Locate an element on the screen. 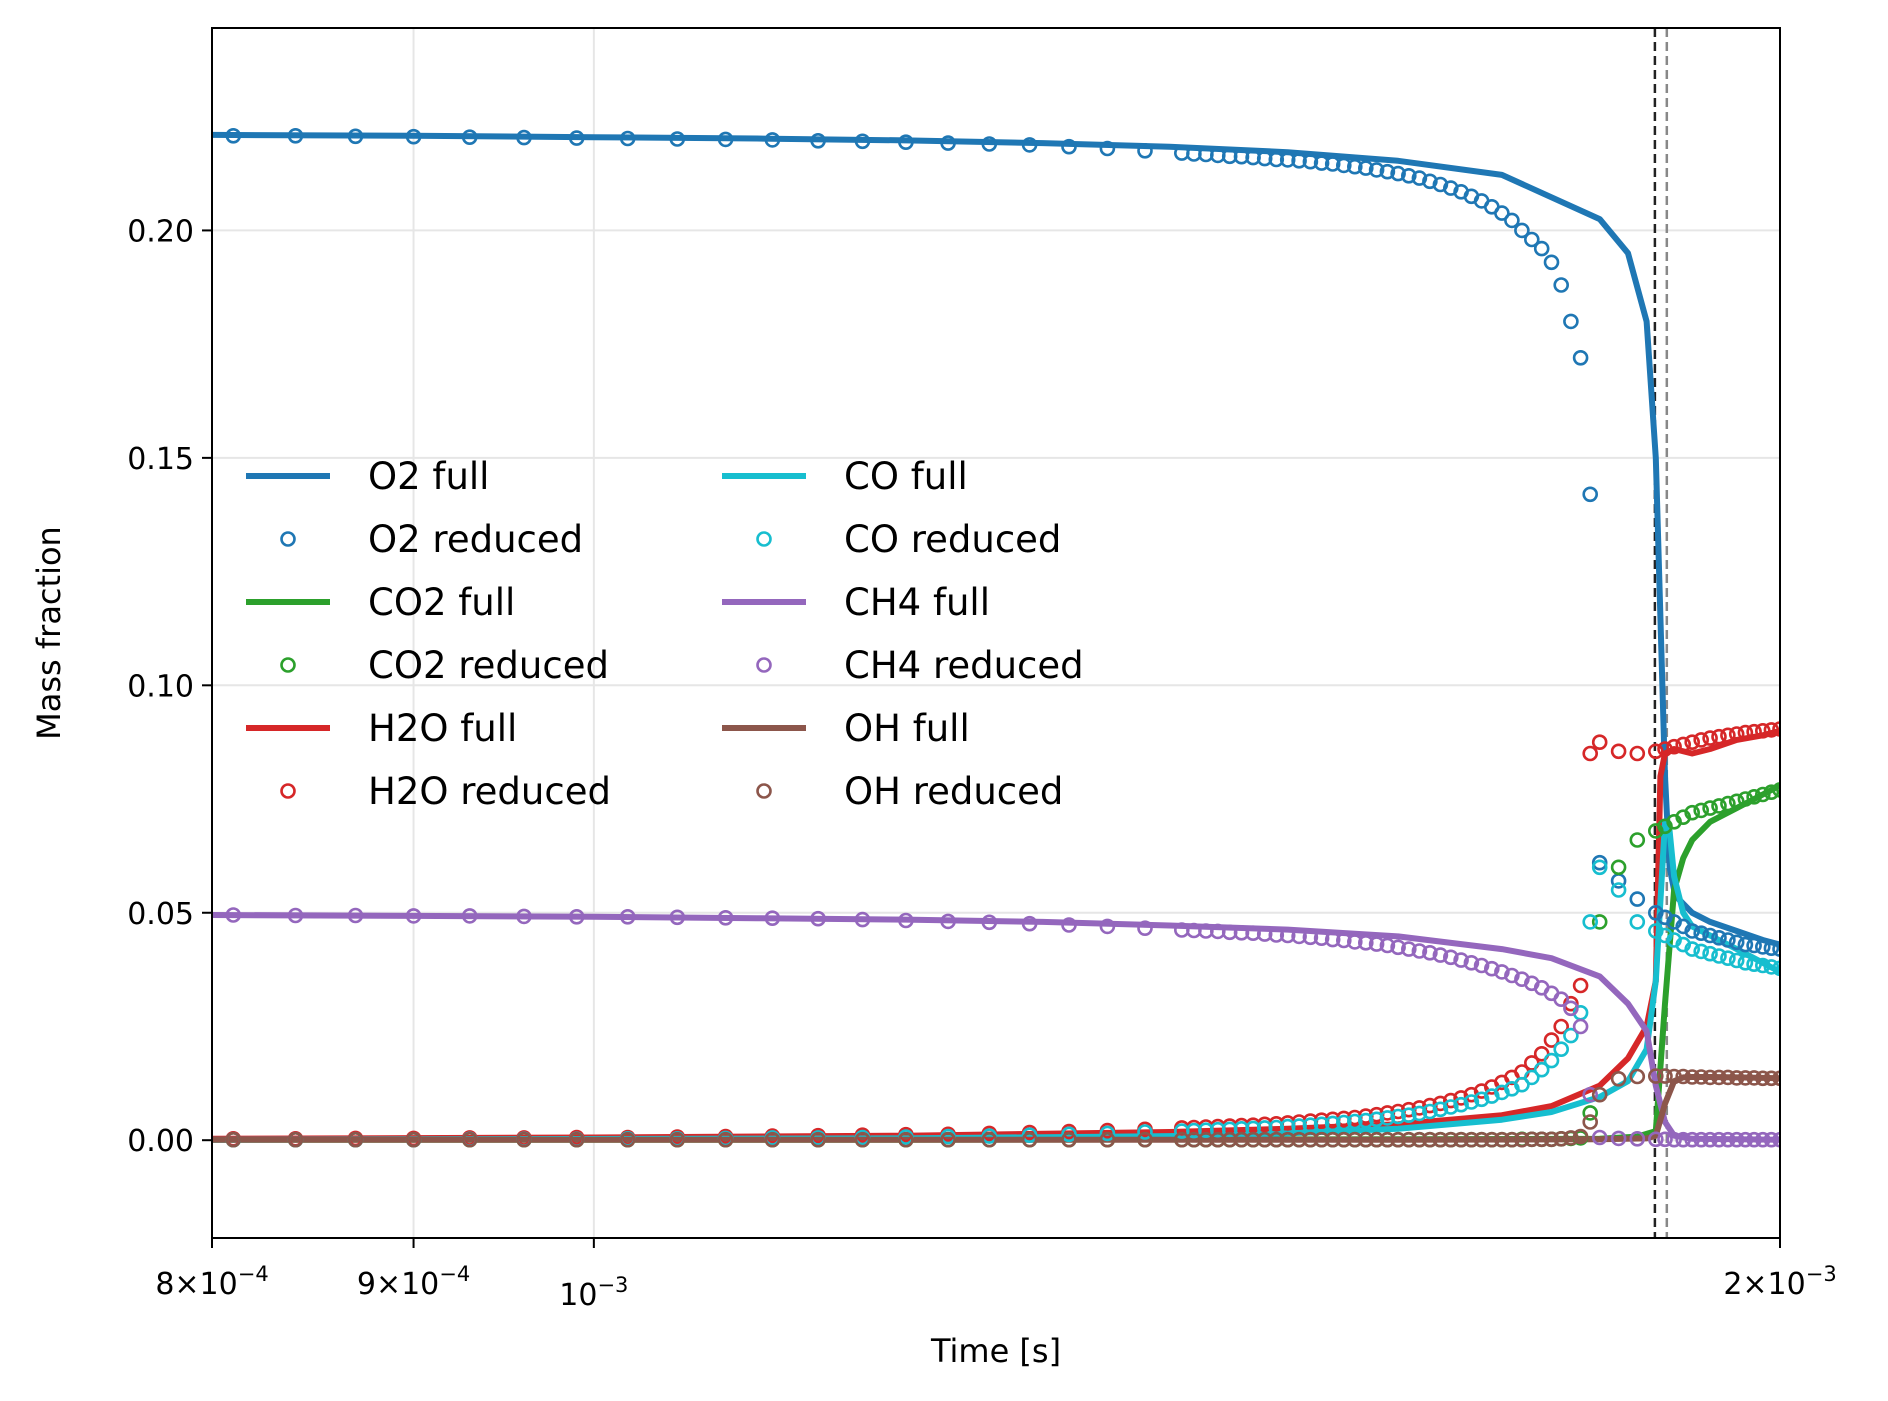  series-line-oh is located at coordinates (996, 1108).